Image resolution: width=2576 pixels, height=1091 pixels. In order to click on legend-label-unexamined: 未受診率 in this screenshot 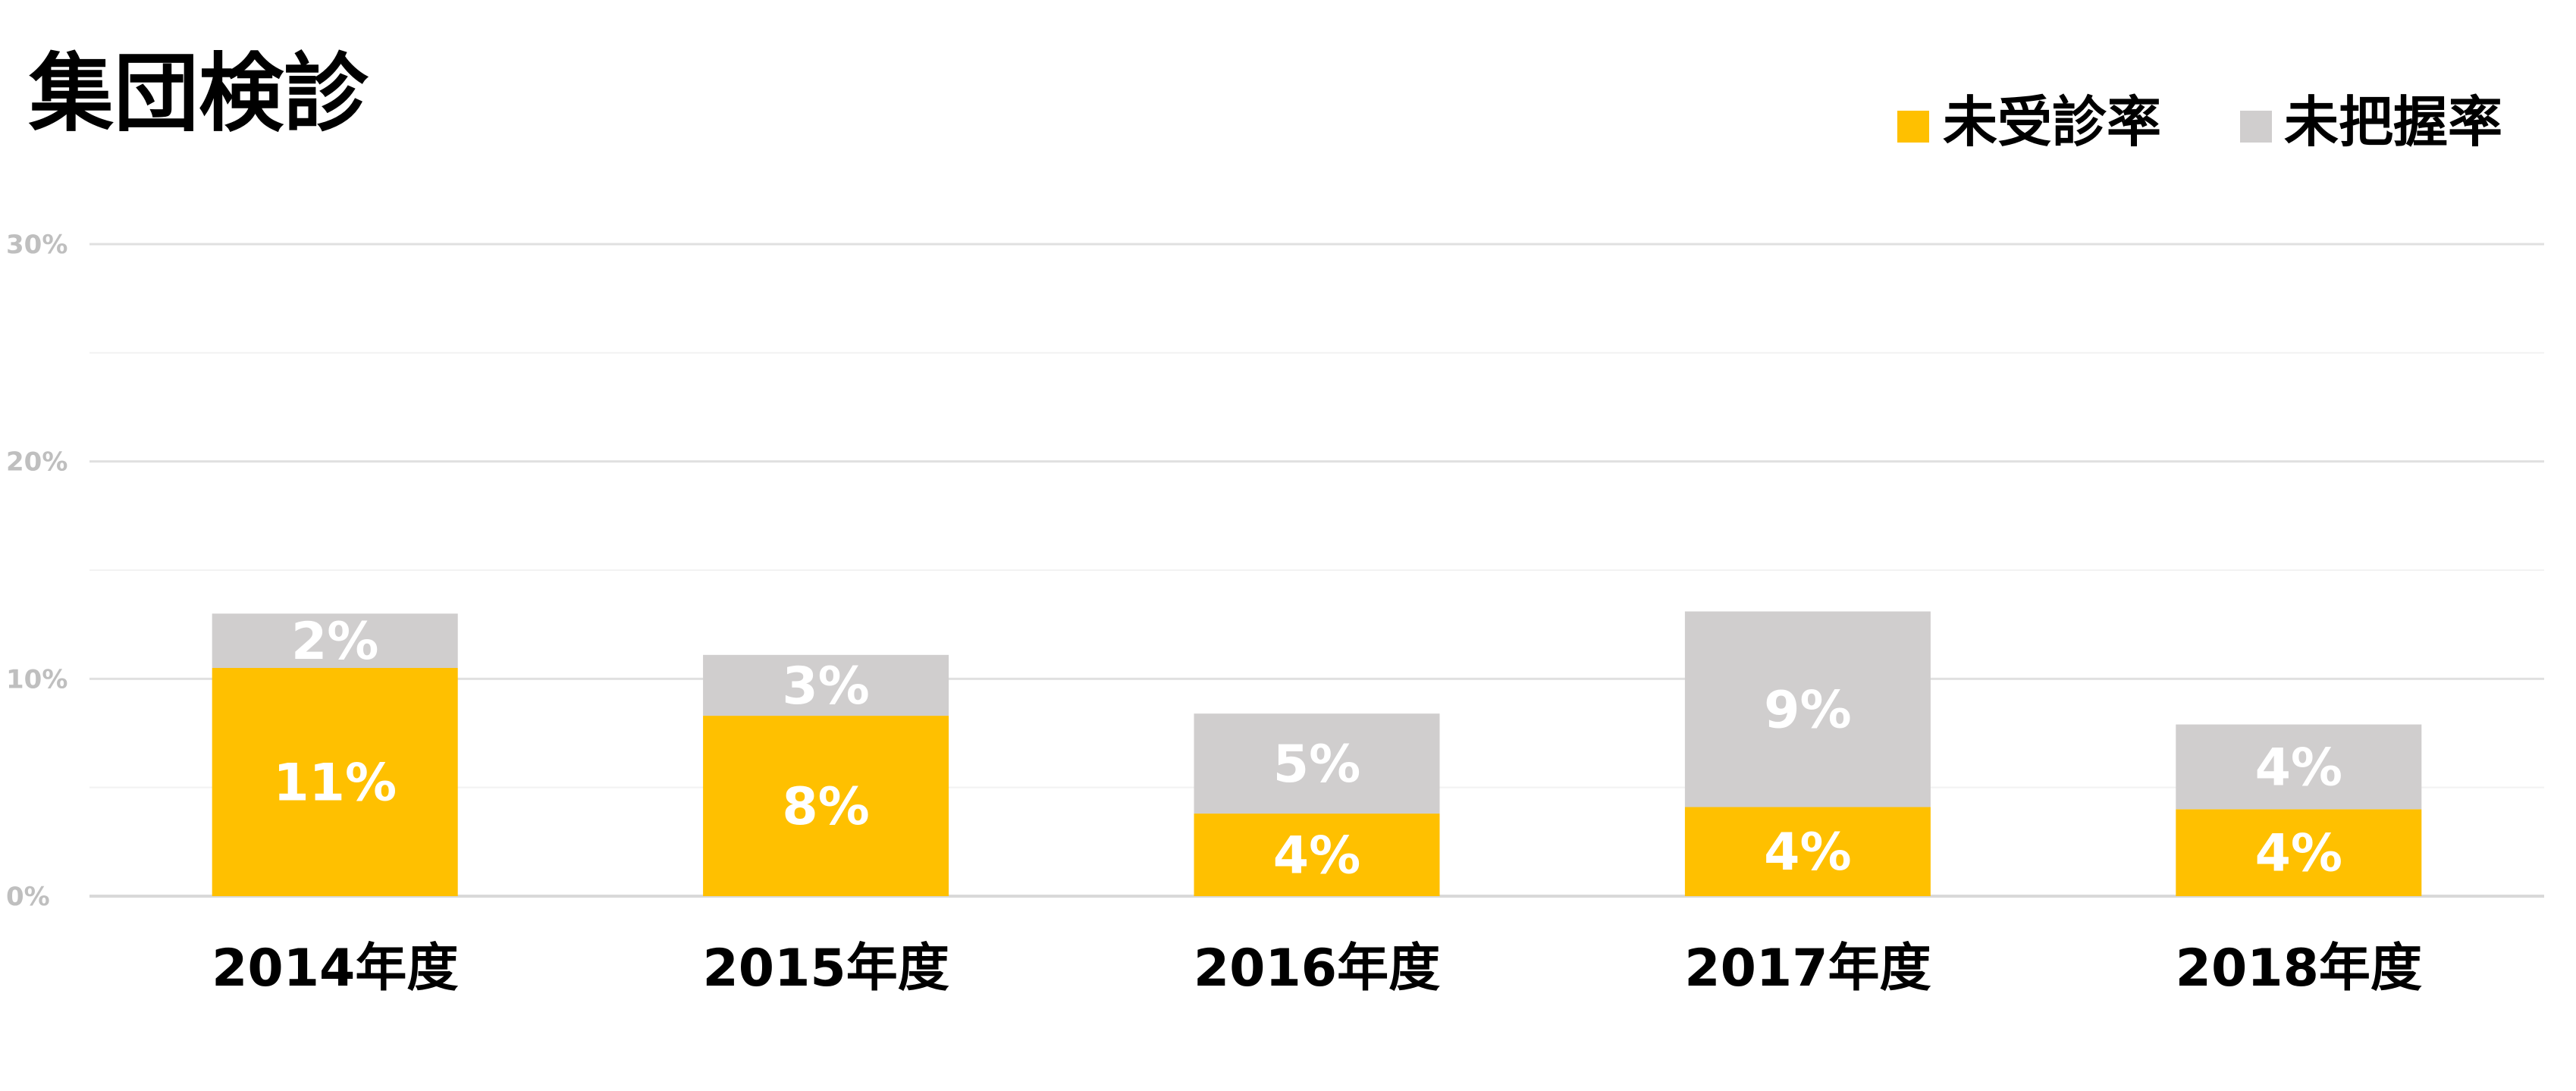, I will do `click(2052, 122)`.